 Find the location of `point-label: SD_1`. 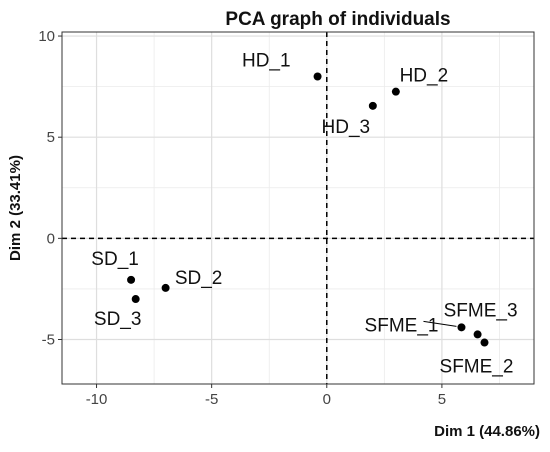

point-label: SD_1 is located at coordinates (115, 259).